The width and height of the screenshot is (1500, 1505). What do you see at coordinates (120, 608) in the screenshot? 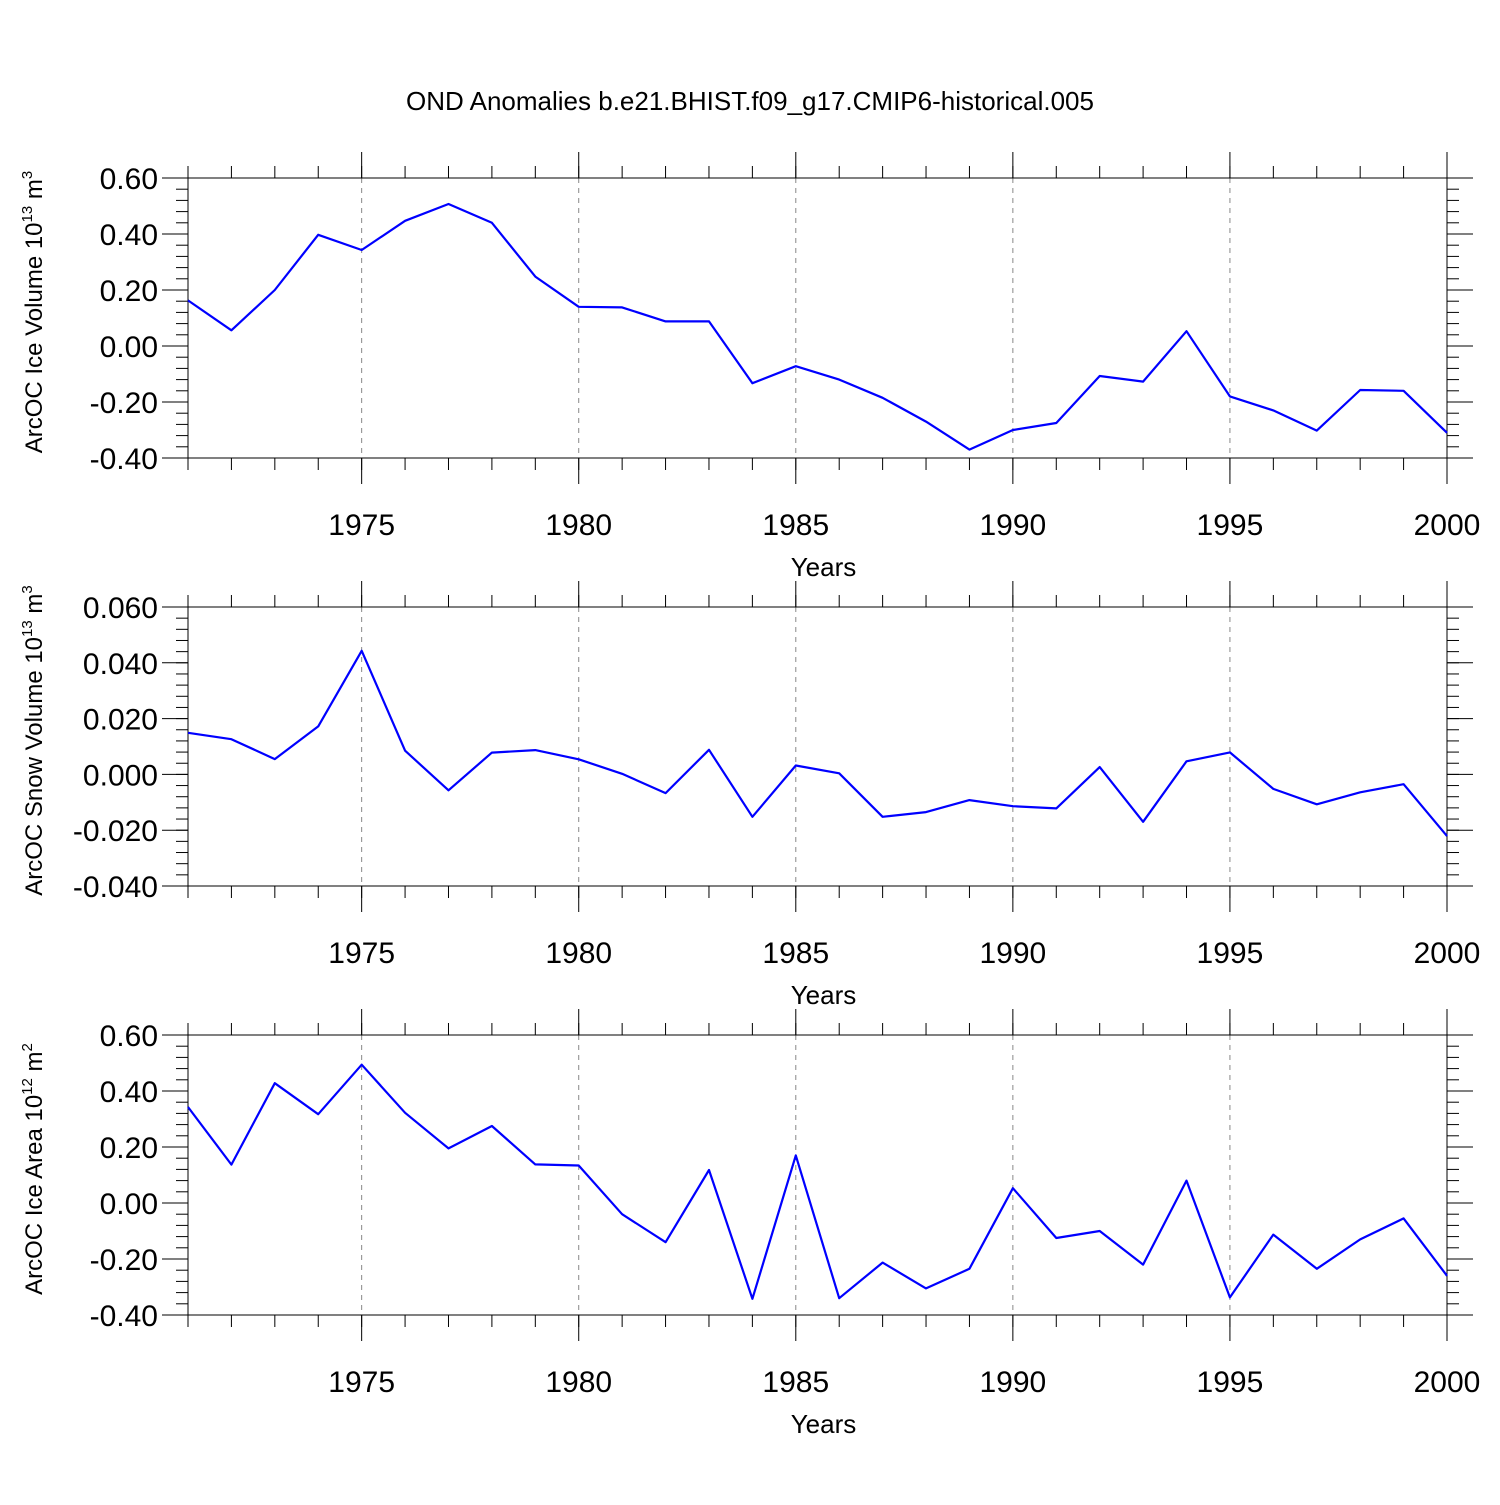
I see `y-tick-label: 0.060` at bounding box center [120, 608].